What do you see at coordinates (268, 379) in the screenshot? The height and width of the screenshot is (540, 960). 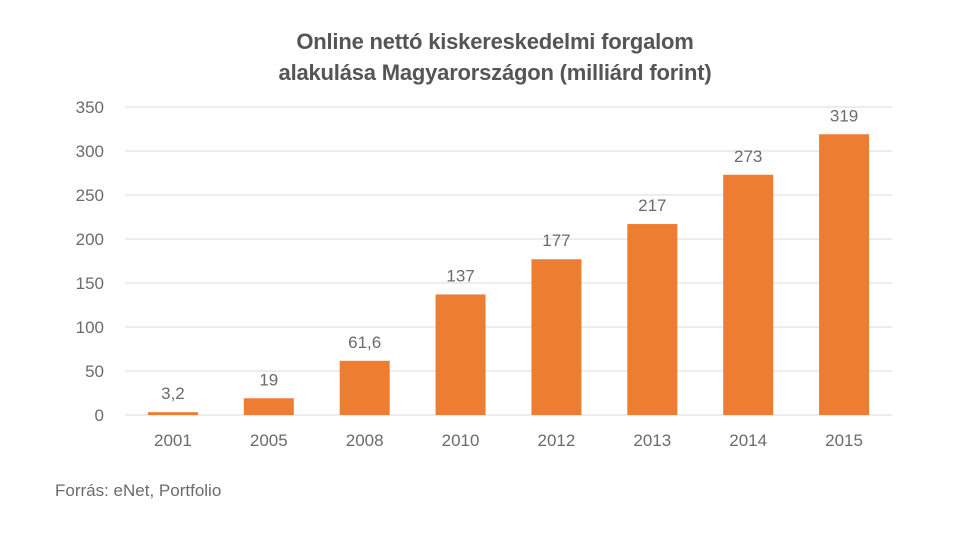 I see `data-label: 19` at bounding box center [268, 379].